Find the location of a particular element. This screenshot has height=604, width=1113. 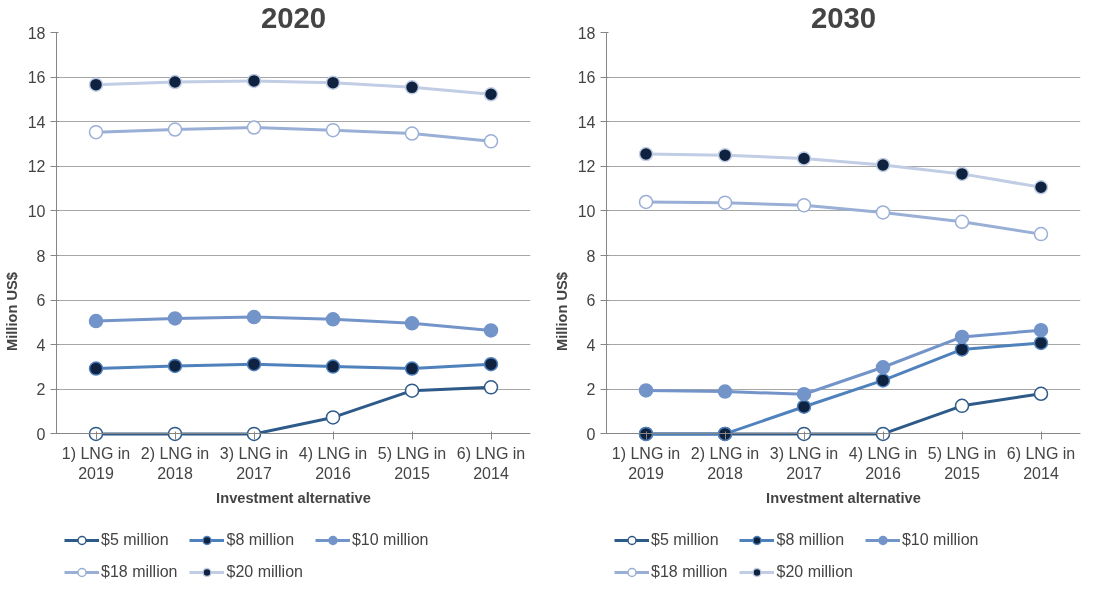

chart-title: 2020 is located at coordinates (293, 17).